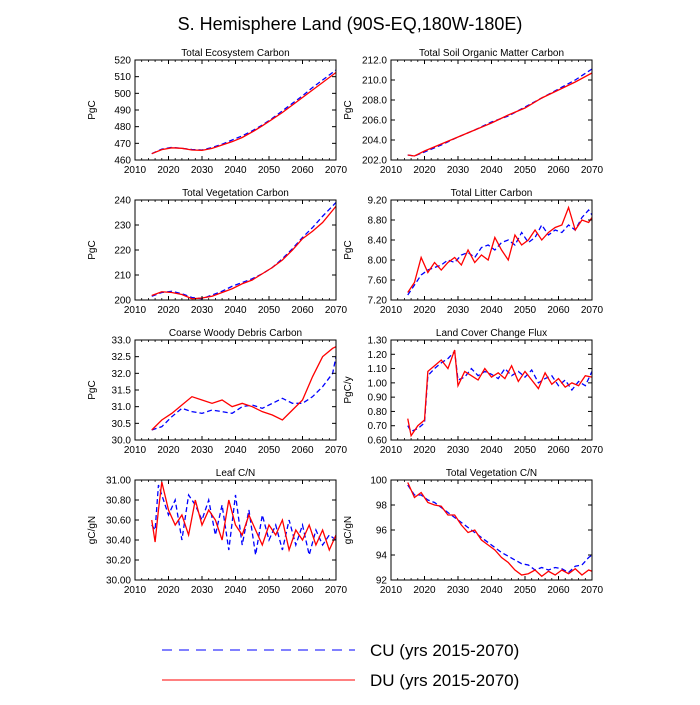 This screenshot has width=700, height=705. Describe the element at coordinates (202, 170) in the screenshot. I see `panel-total-ecosystem-carbon-xtick-label: 2030` at that location.